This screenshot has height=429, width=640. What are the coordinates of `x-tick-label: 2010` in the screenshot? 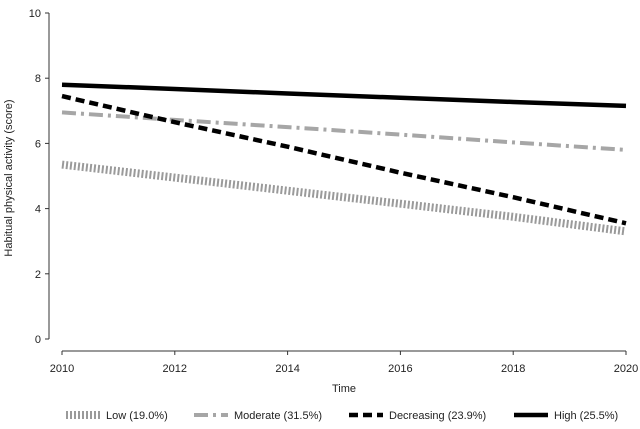 It's located at (62, 369).